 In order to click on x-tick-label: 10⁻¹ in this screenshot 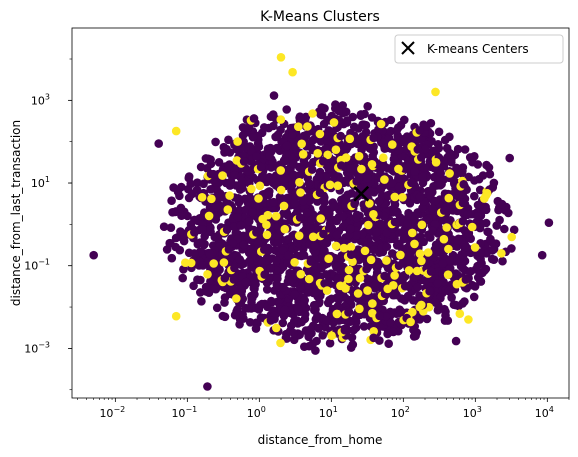, I will do `click(184, 412)`.